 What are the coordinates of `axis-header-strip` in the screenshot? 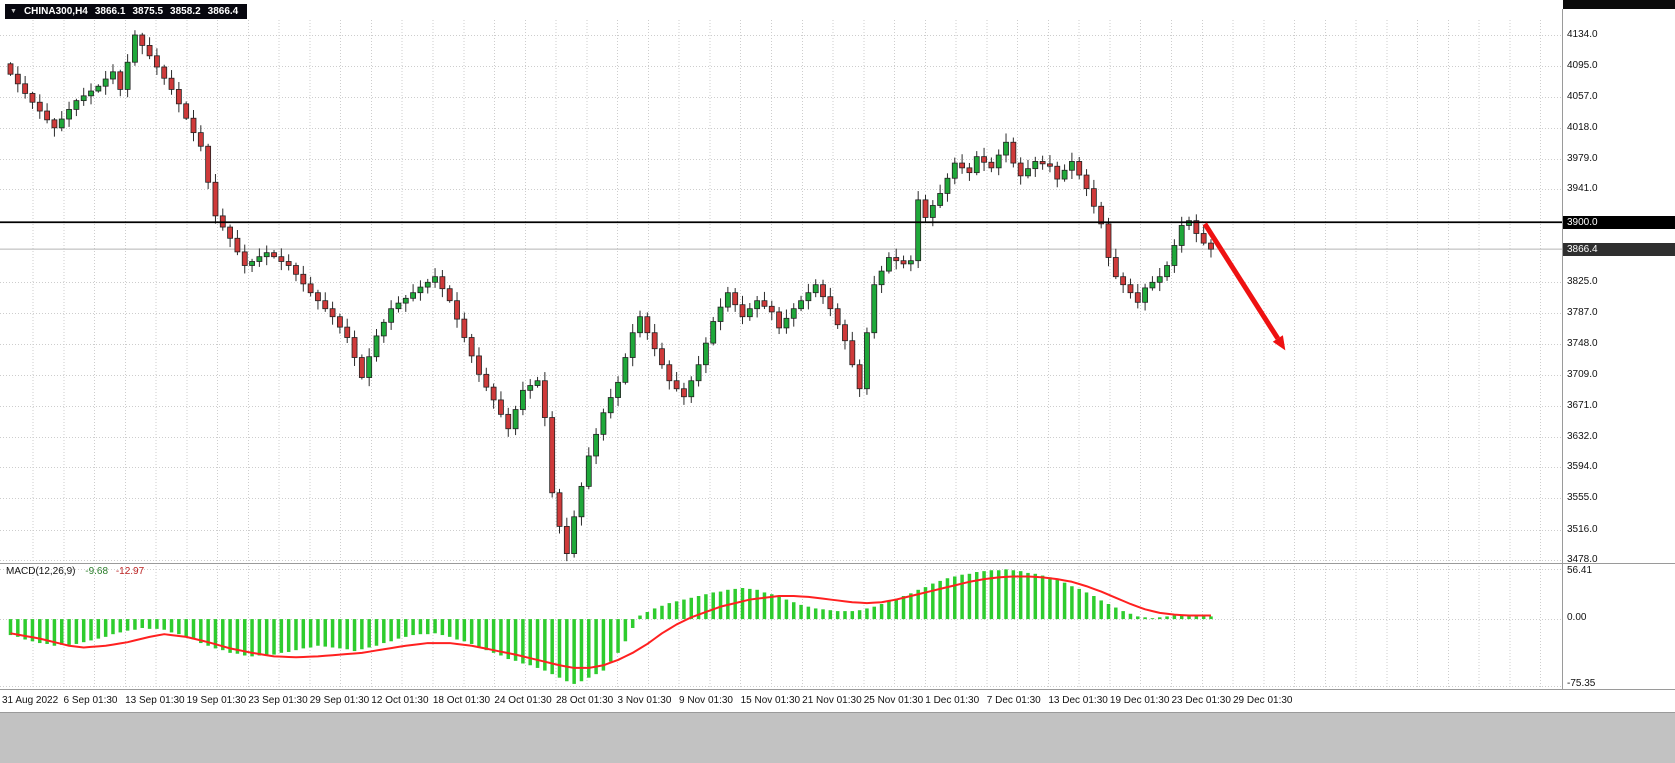 It's located at (1619, 4).